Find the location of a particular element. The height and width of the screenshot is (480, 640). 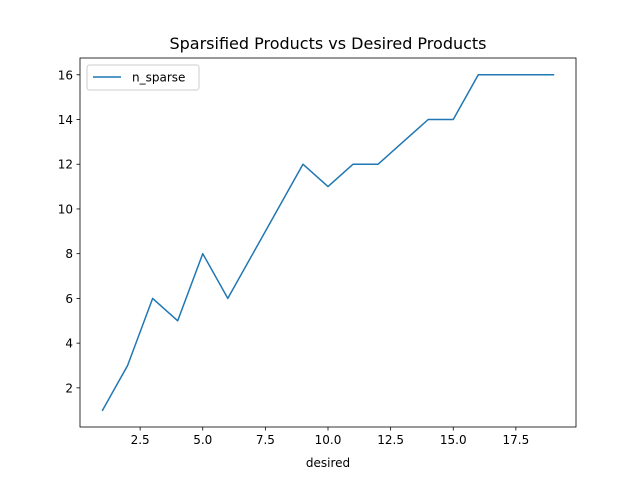

x-tick-label: 2.5 is located at coordinates (140, 440).